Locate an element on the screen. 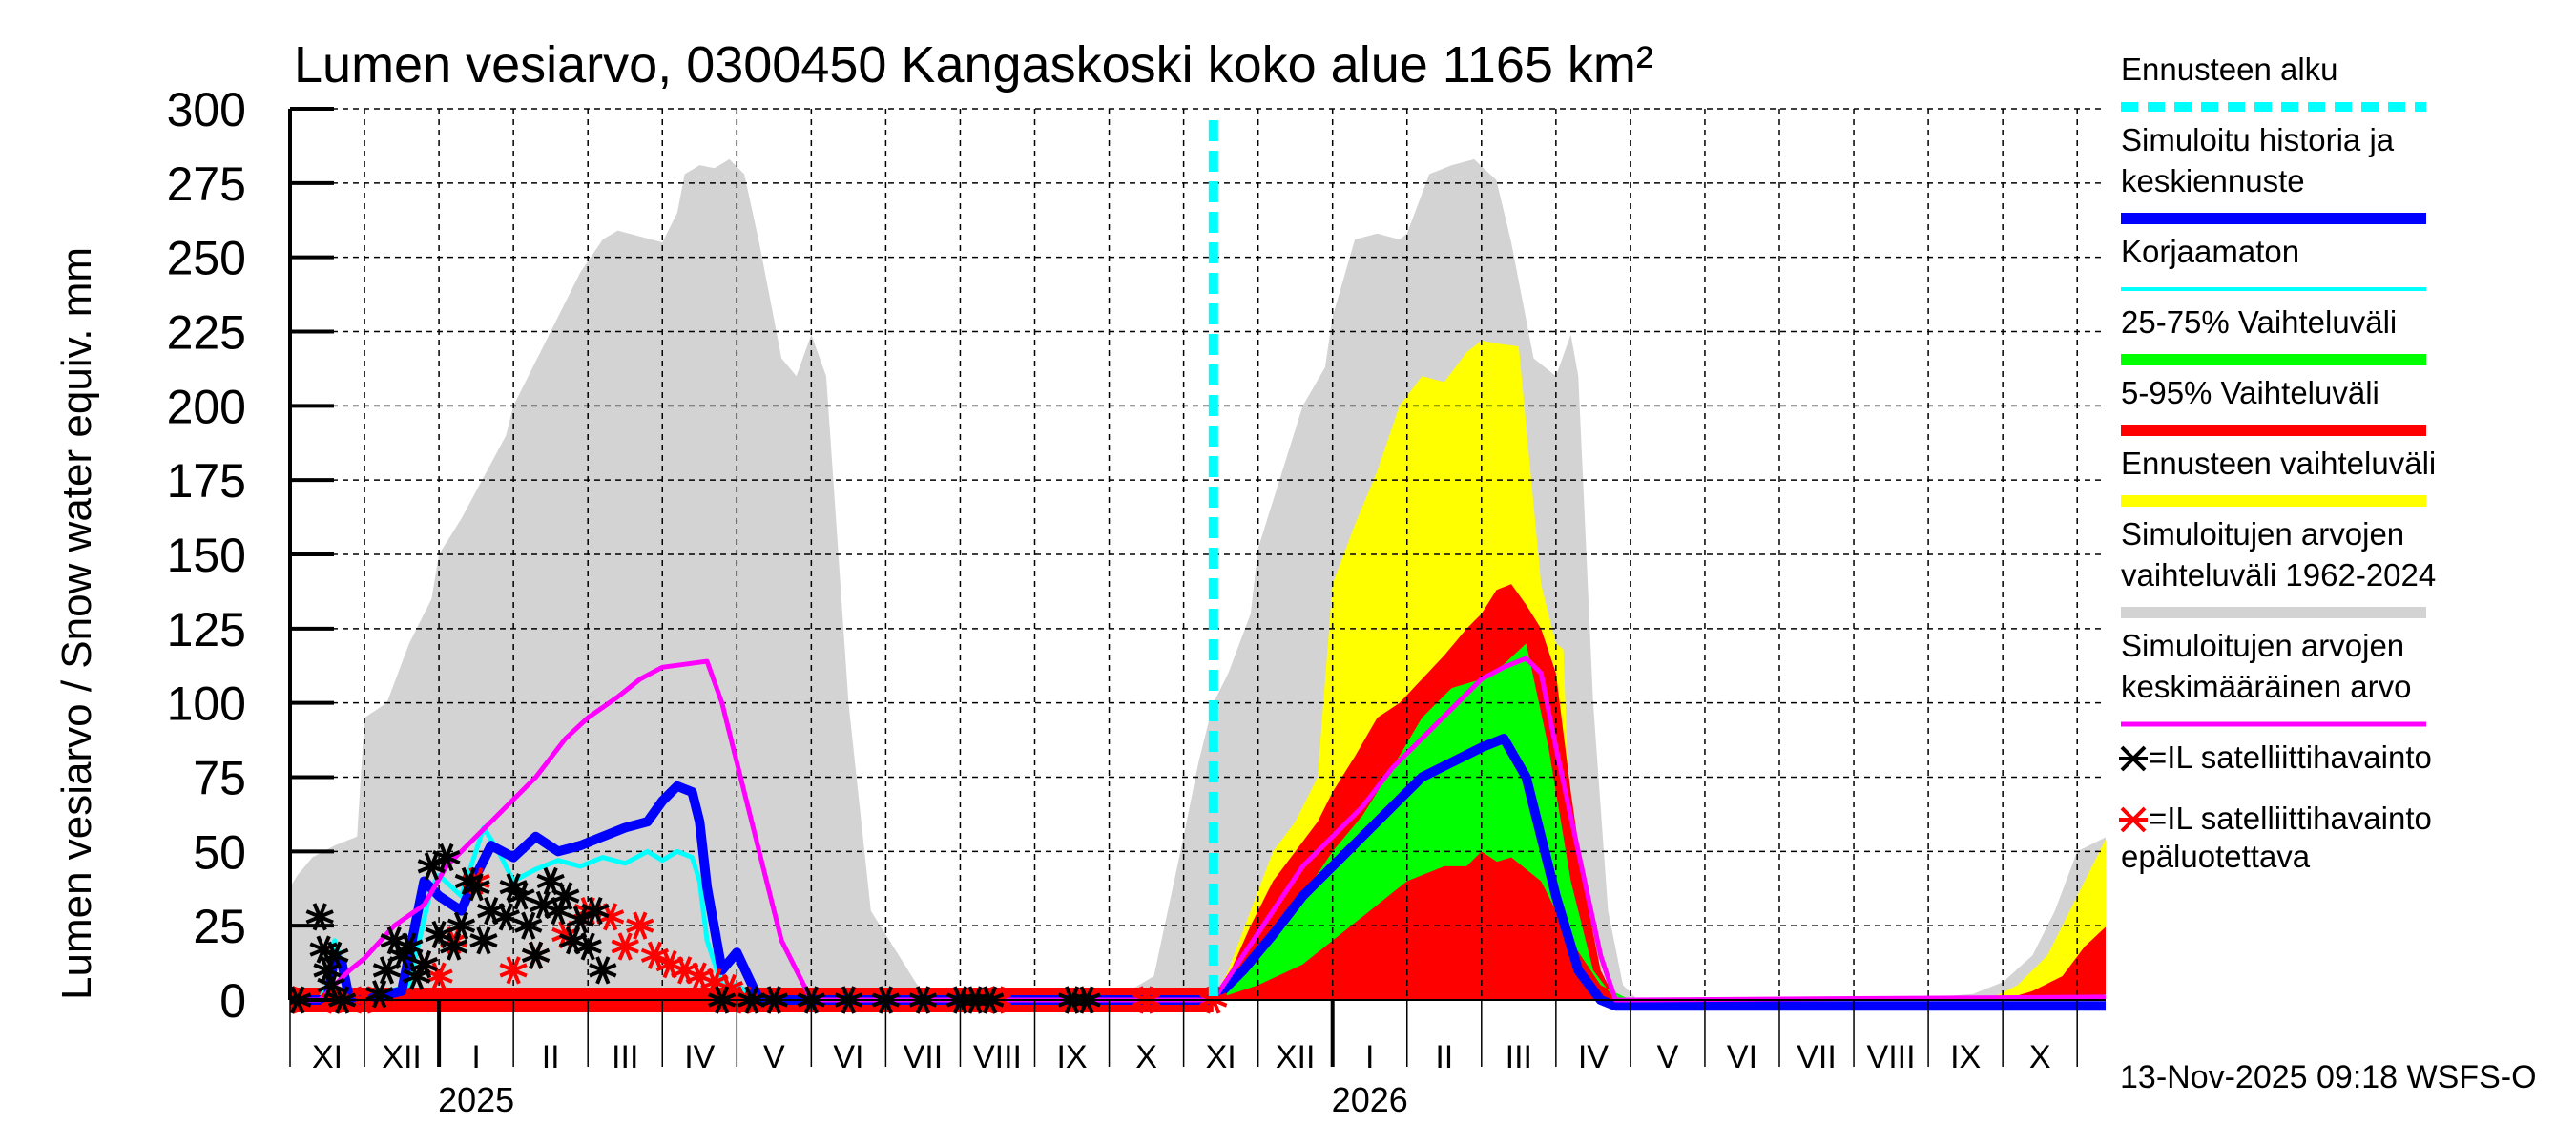  y-tick-label: 0 is located at coordinates (232, 1001).